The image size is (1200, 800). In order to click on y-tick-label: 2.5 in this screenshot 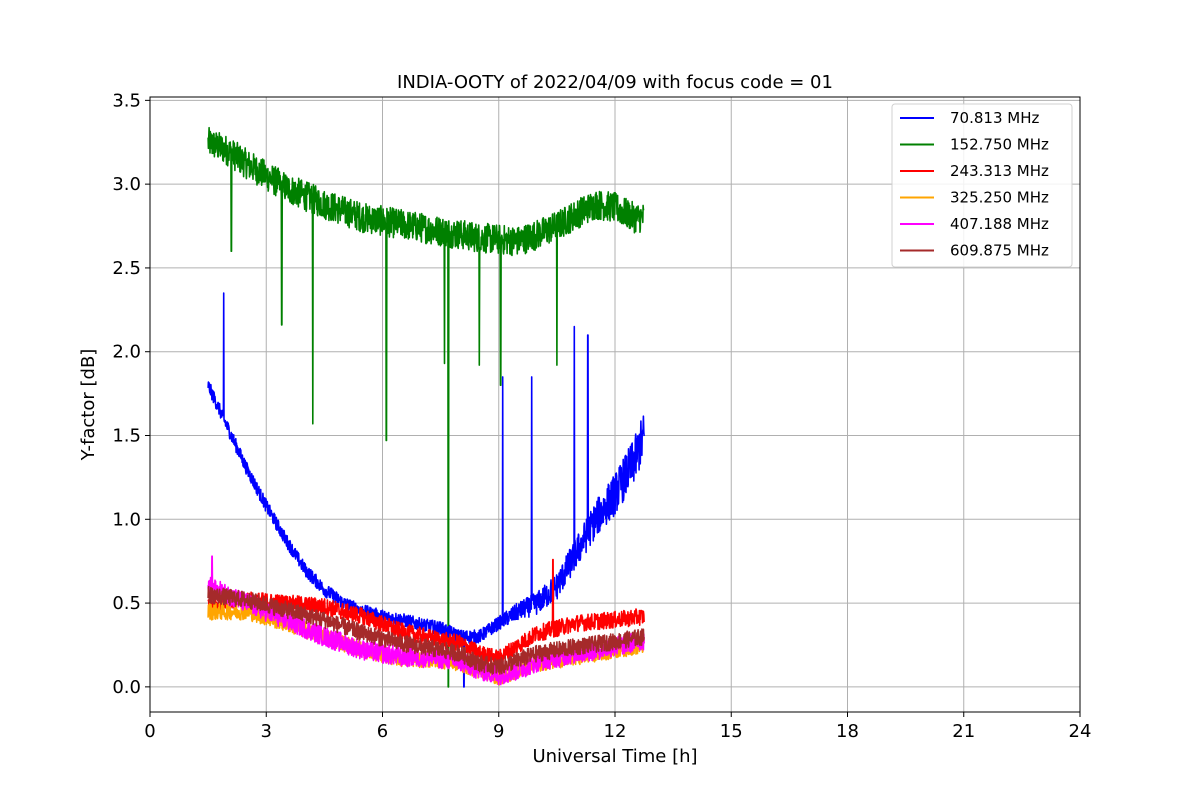, I will do `click(126, 268)`.